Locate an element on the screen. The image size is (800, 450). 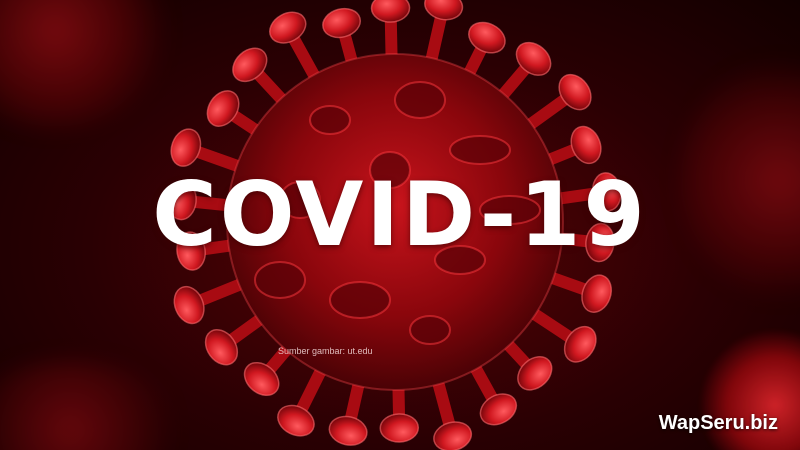
site-watermark: WapSeru.biz is located at coordinates (718, 423).